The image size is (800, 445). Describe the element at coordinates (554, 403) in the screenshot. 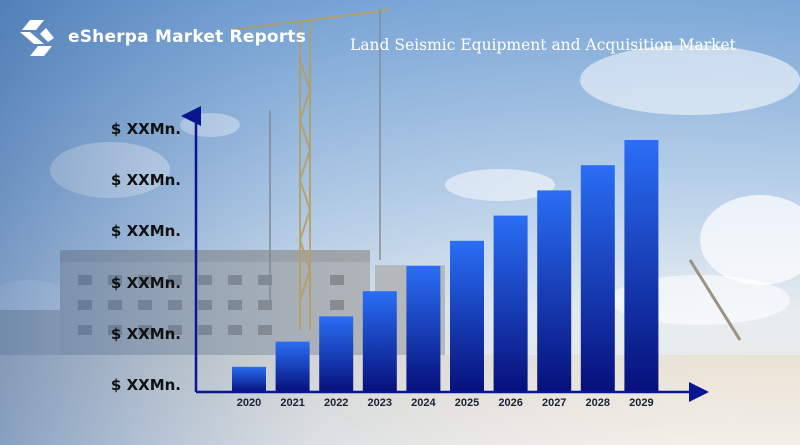

I see `x-tick-label: 2027` at that location.